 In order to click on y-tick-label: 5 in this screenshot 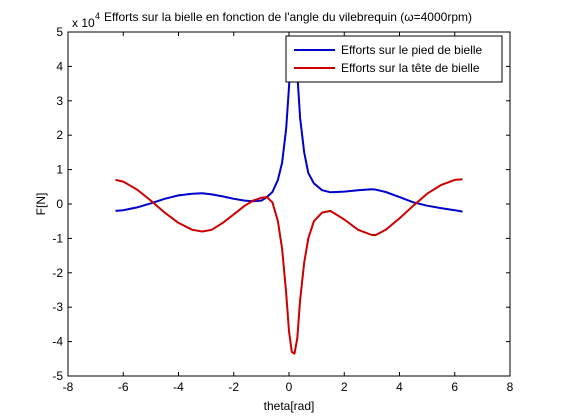, I will do `click(59, 32)`.